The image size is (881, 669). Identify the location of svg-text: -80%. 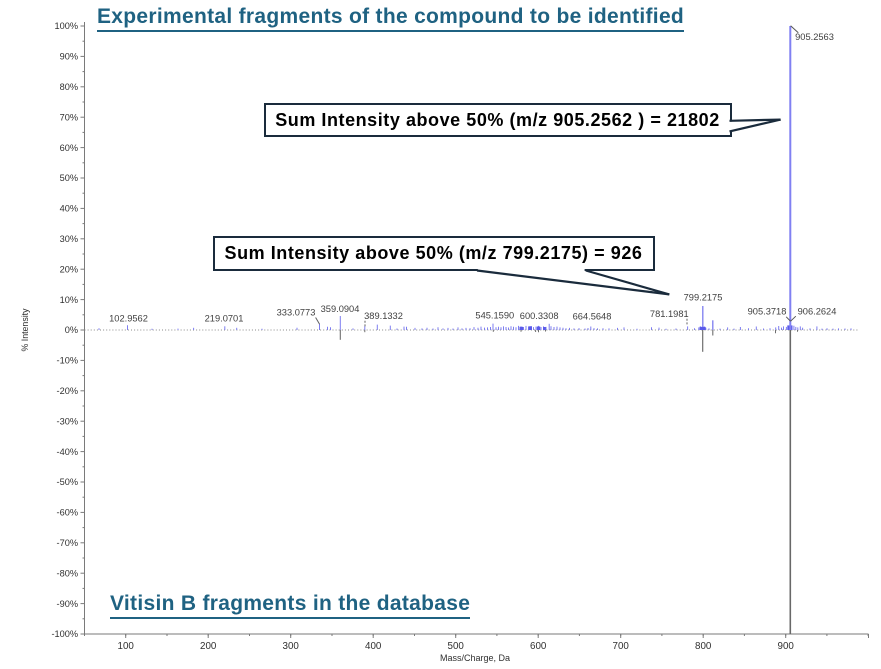
(67, 573).